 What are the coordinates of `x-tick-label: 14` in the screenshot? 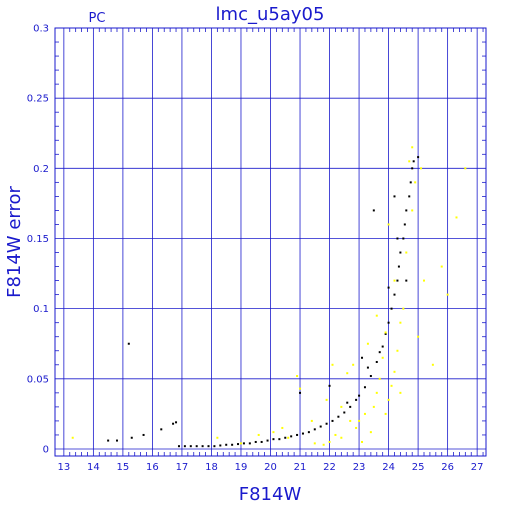 It's located at (93, 467).